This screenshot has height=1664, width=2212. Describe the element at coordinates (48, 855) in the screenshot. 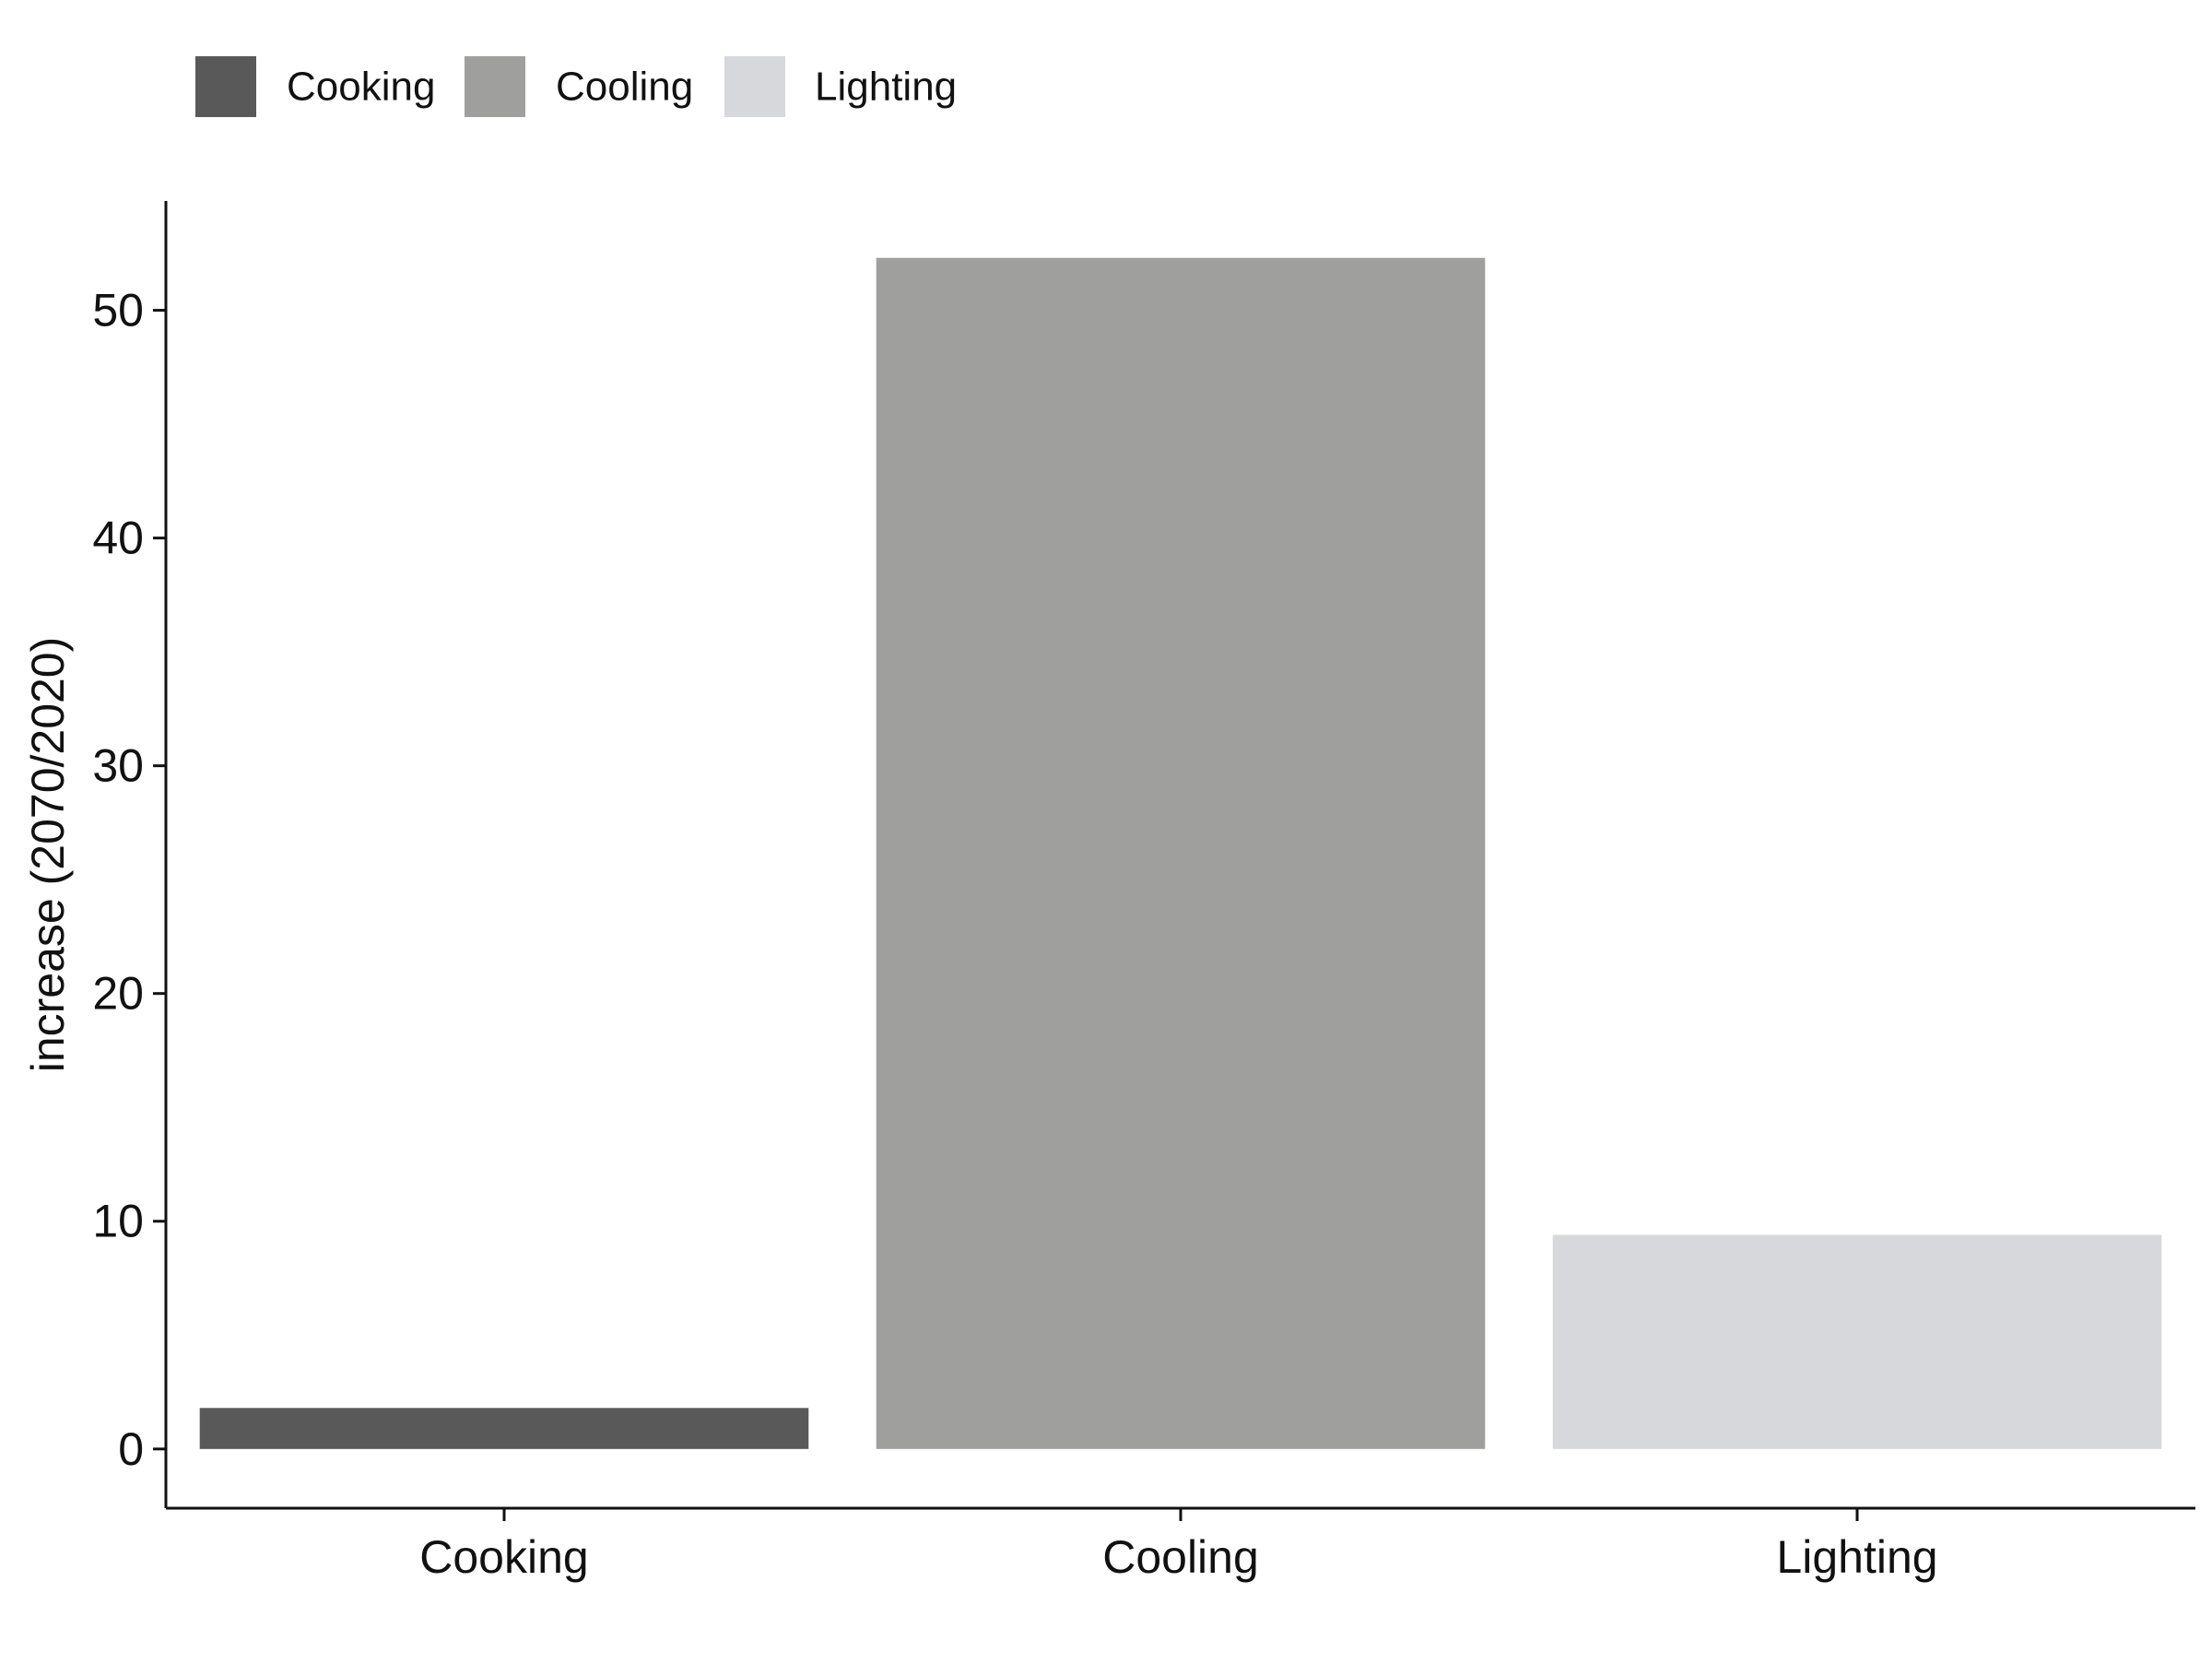

I see `y-axis-title: increase (2070/2020)` at that location.